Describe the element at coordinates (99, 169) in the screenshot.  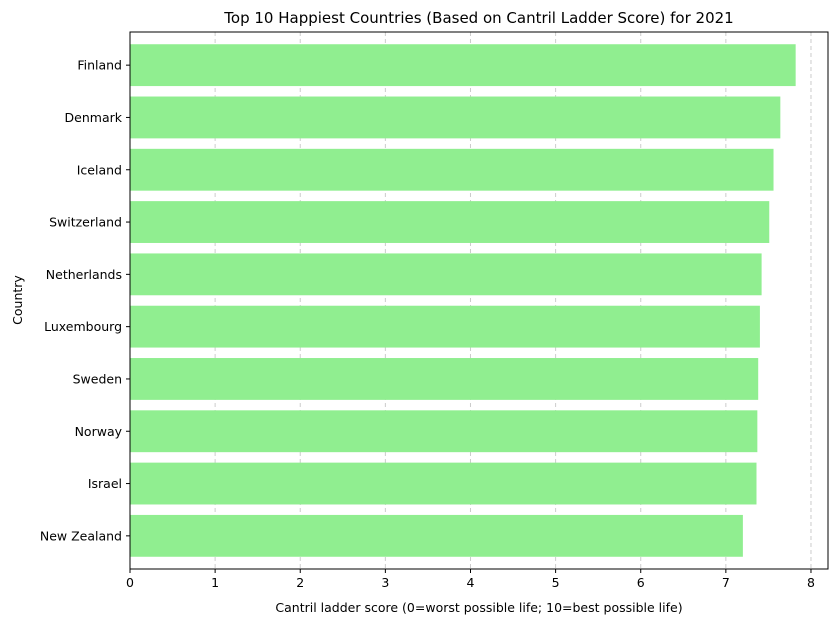
I see `y-tick-label: Iceland` at that location.